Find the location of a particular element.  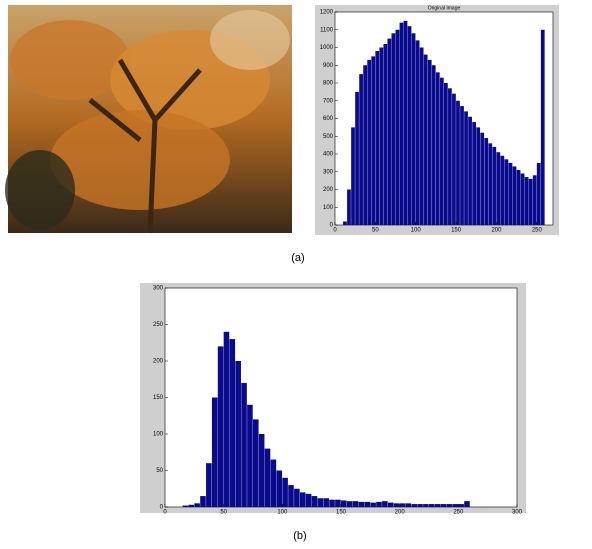

y-tick-label: 0 is located at coordinates (332, 226).